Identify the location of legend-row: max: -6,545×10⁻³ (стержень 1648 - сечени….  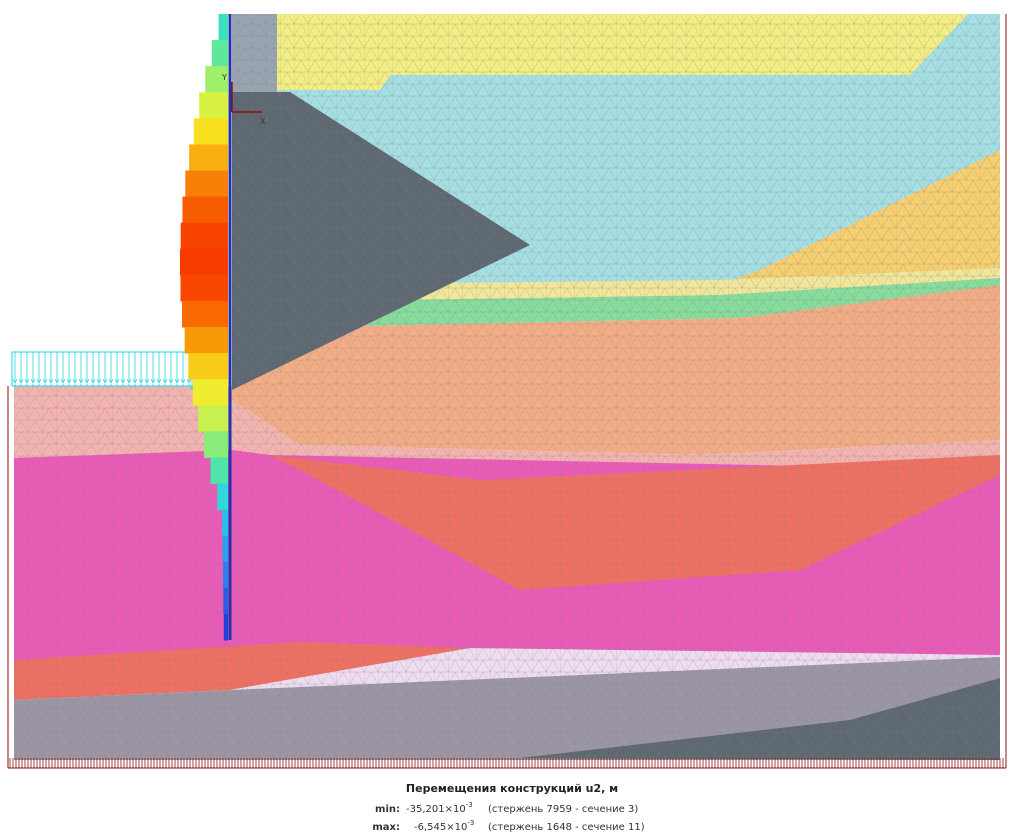
(508, 826).